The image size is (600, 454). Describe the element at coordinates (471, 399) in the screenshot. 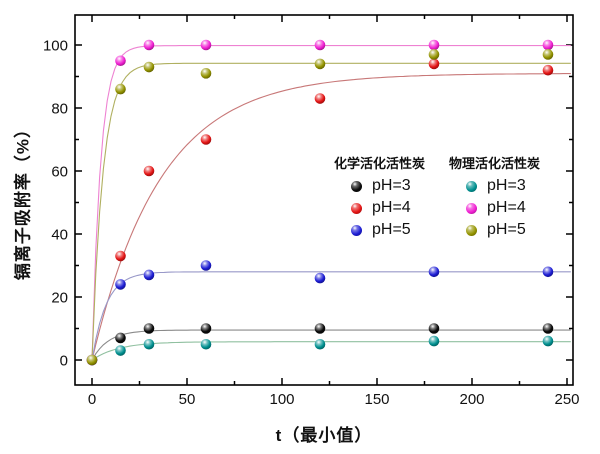

I see `svg-text: 200` at that location.